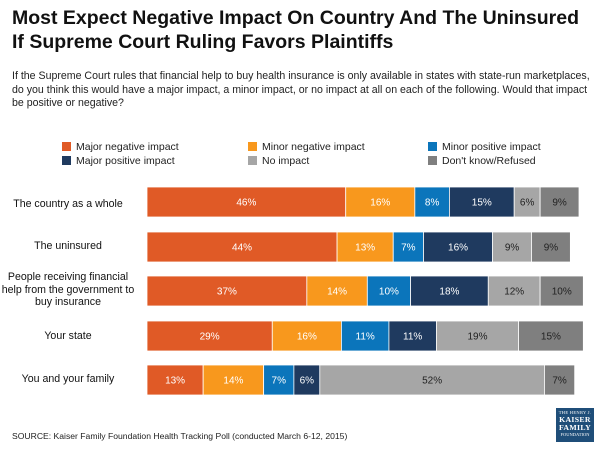 This screenshot has height=450, width=600. What do you see at coordinates (575, 434) in the screenshot?
I see `logo-line-4: FOUNDATION` at bounding box center [575, 434].